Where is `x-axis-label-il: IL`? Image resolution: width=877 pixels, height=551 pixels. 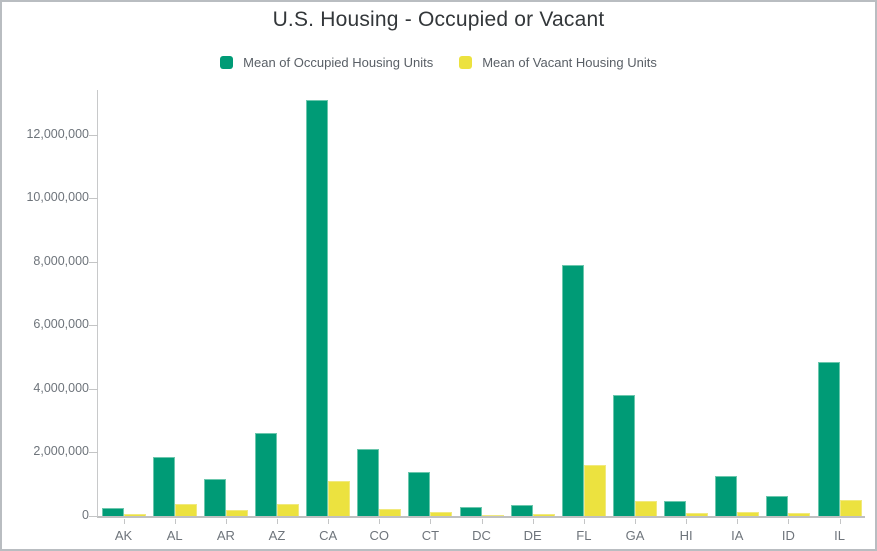 x-axis-label-il: IL is located at coordinates (839, 531).